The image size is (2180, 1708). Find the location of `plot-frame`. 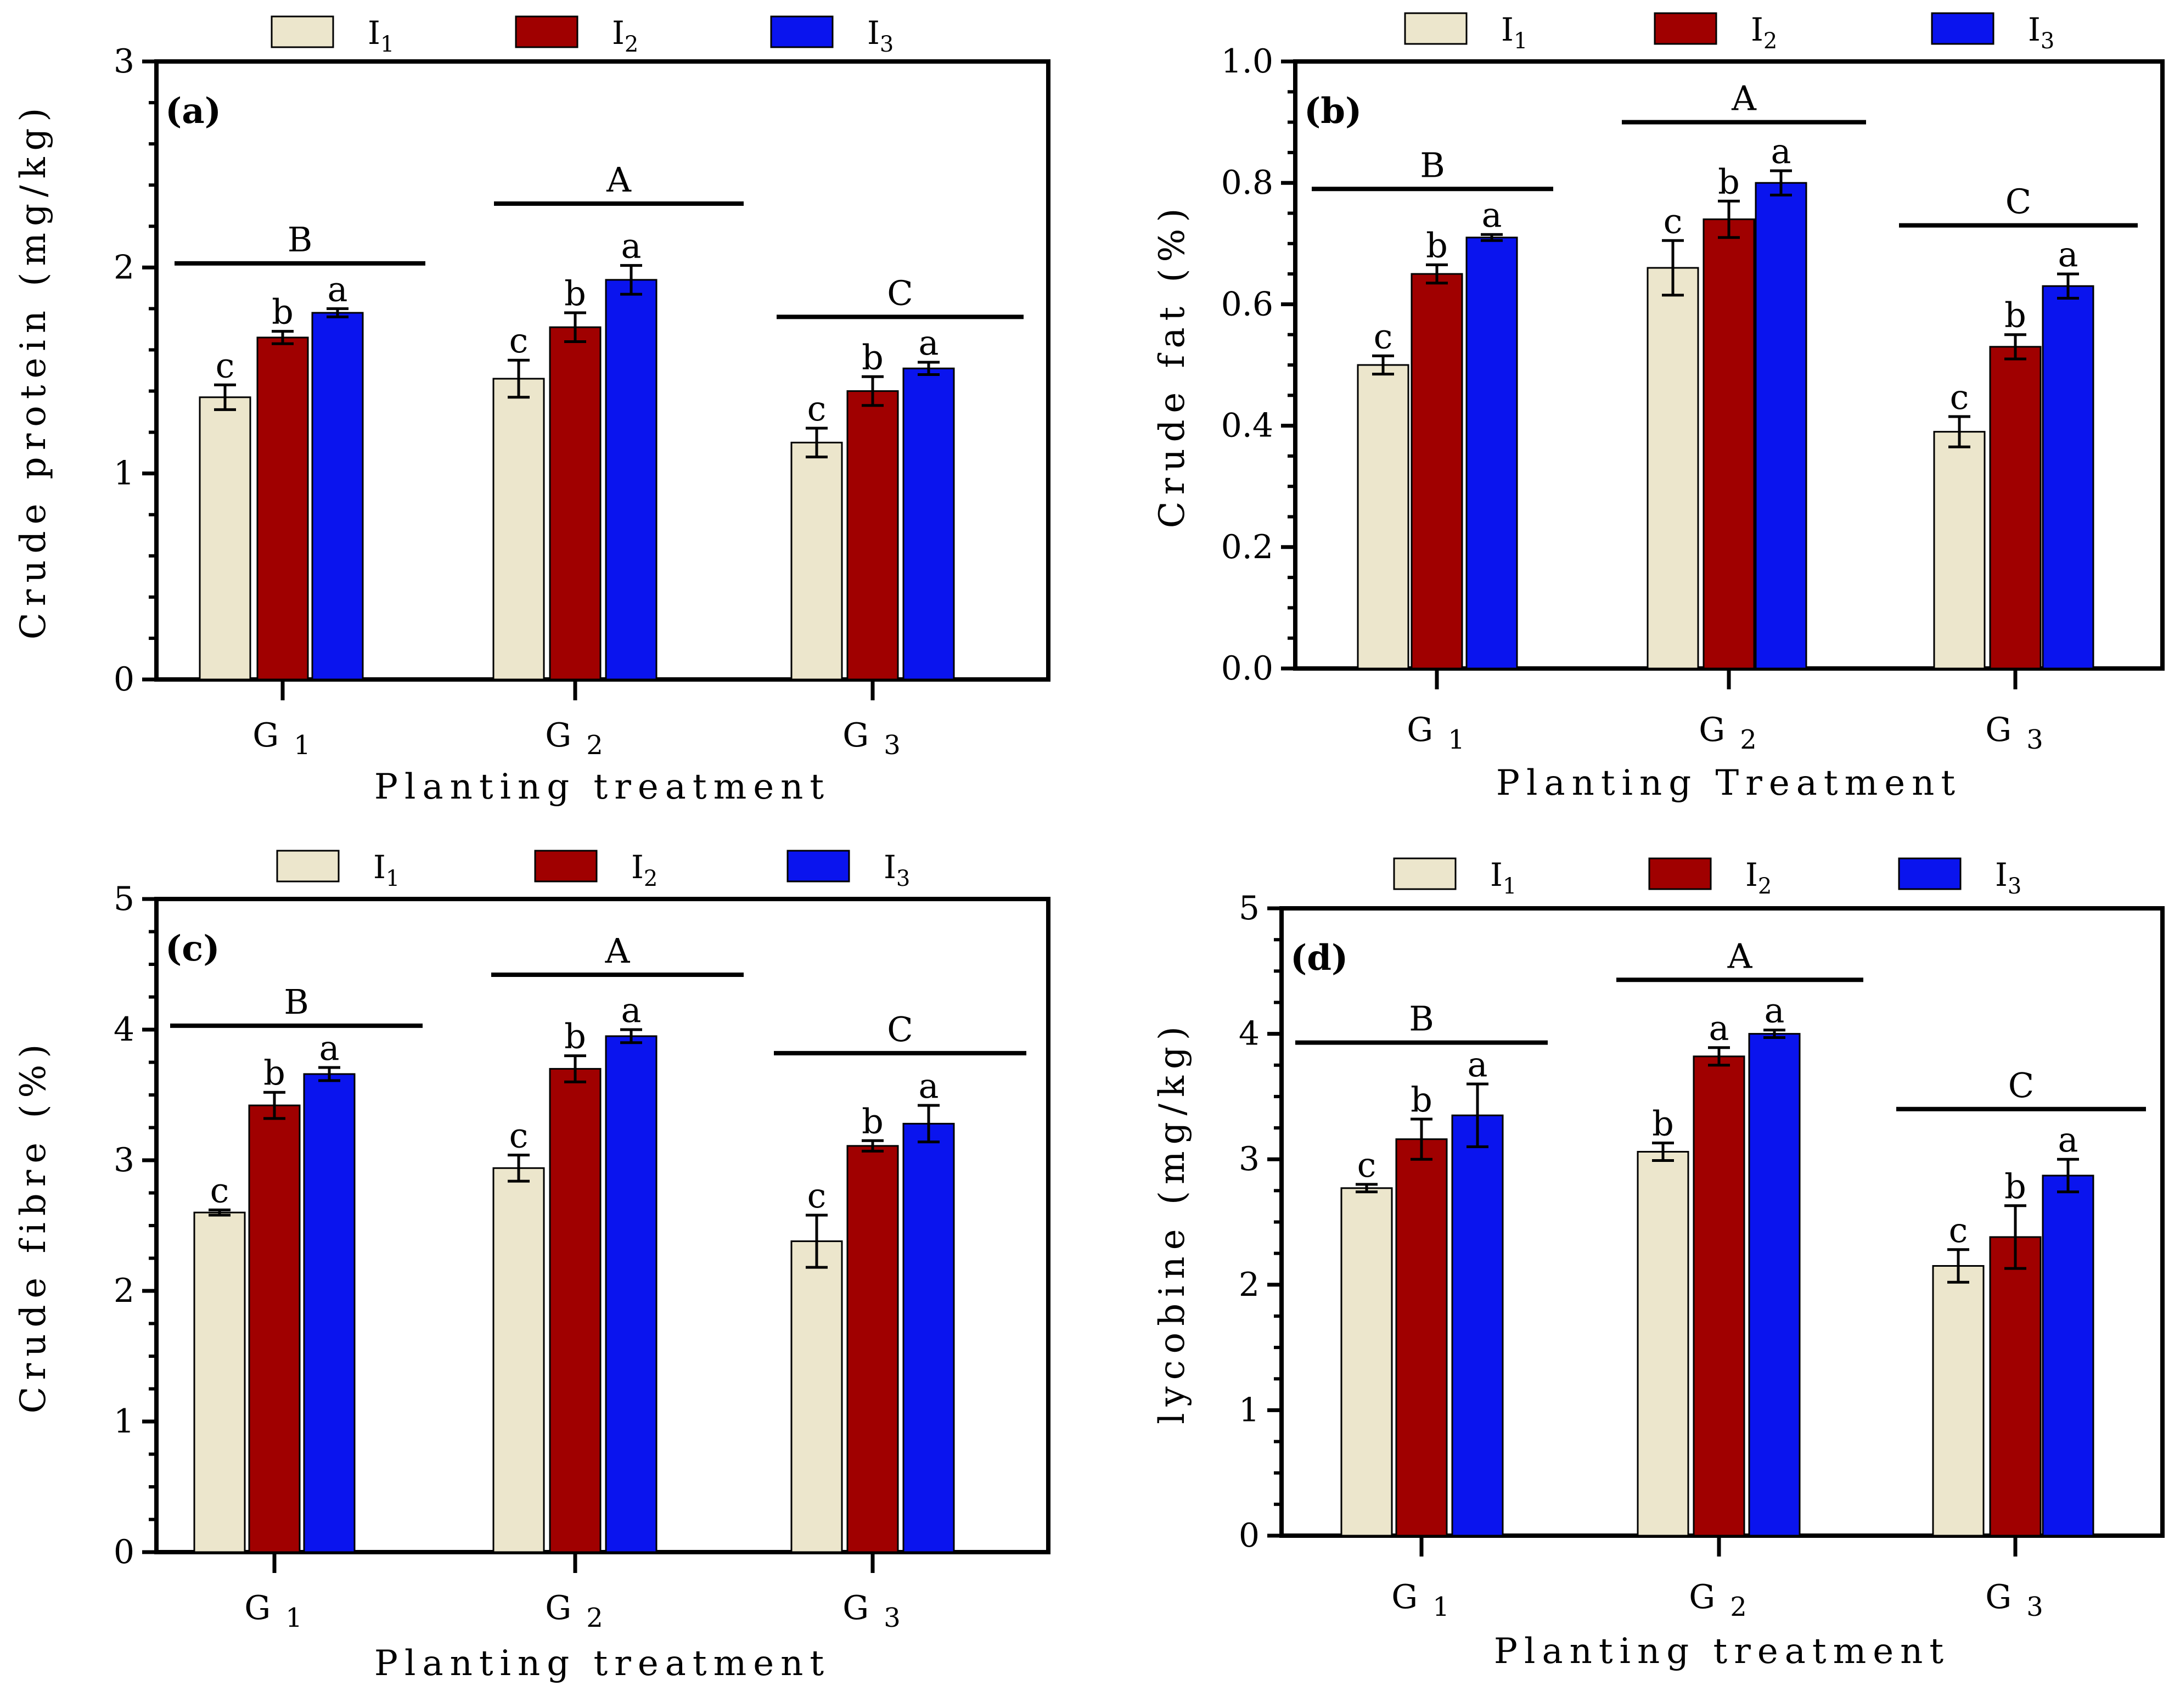

plot-frame is located at coordinates (602, 371).